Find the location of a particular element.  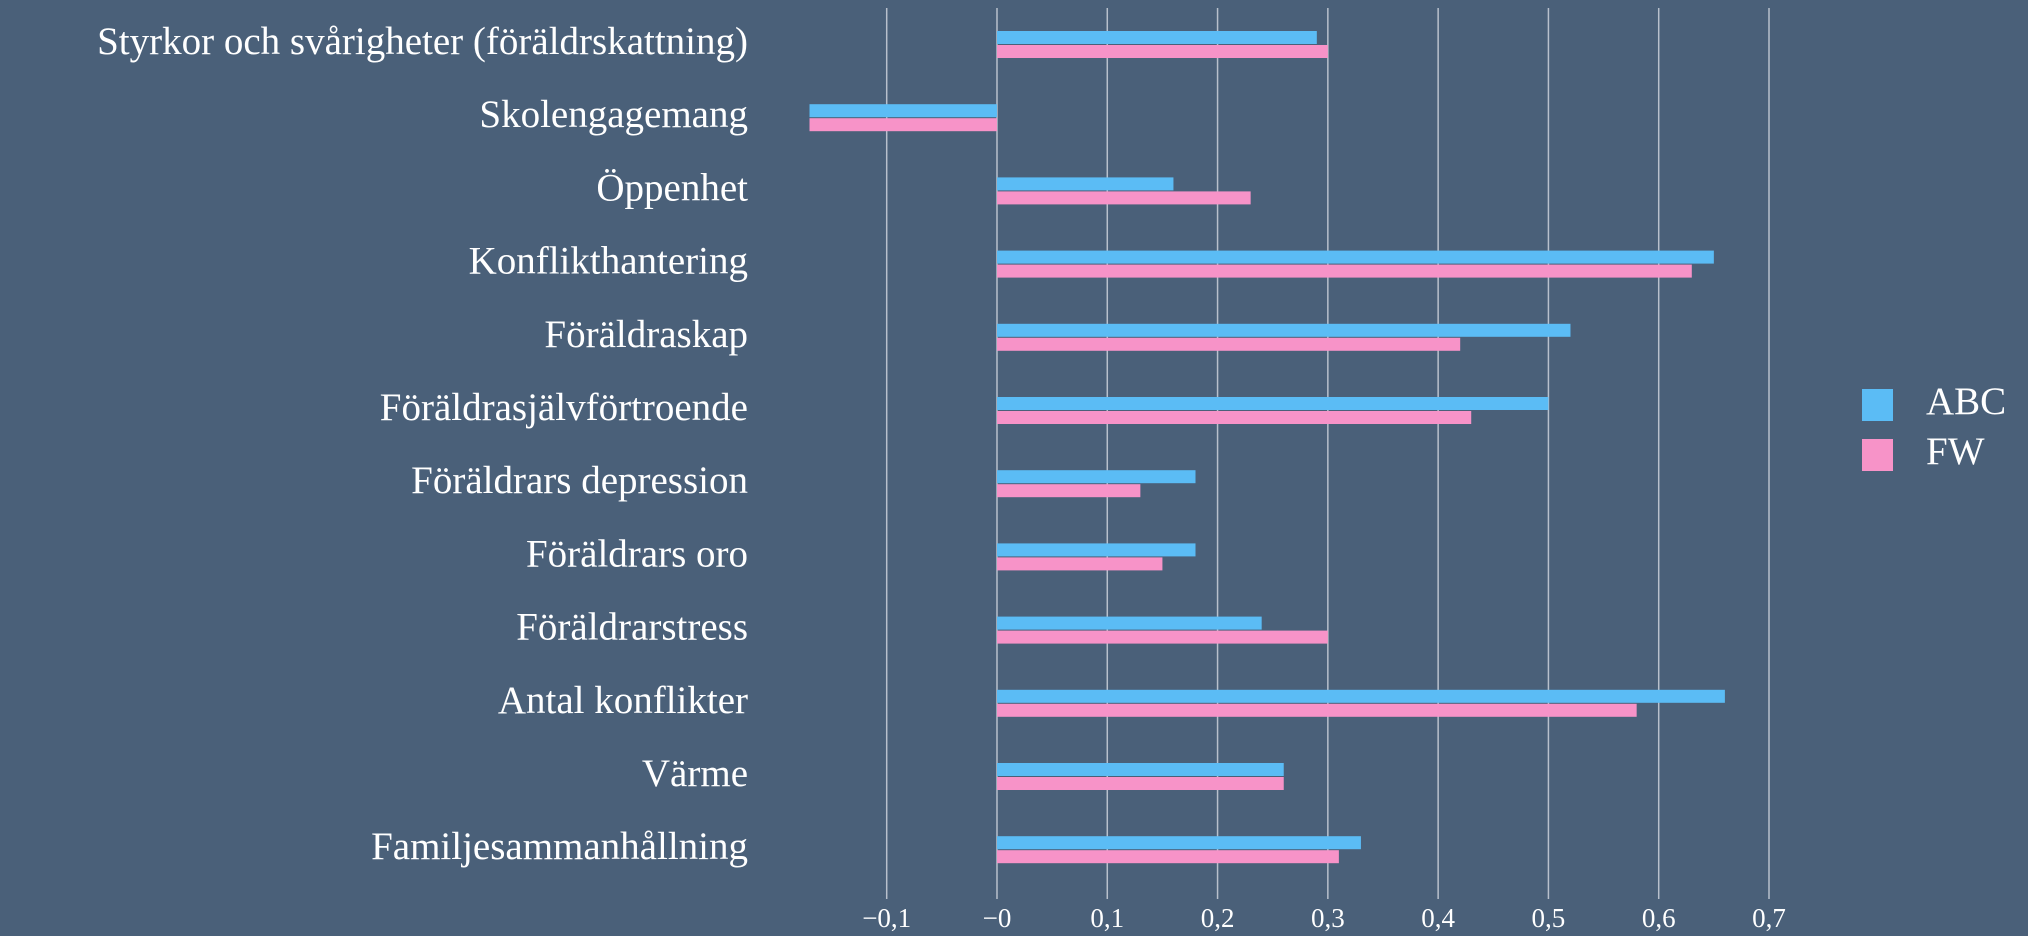

x-tick-label: −0,1 is located at coordinates (886, 918).